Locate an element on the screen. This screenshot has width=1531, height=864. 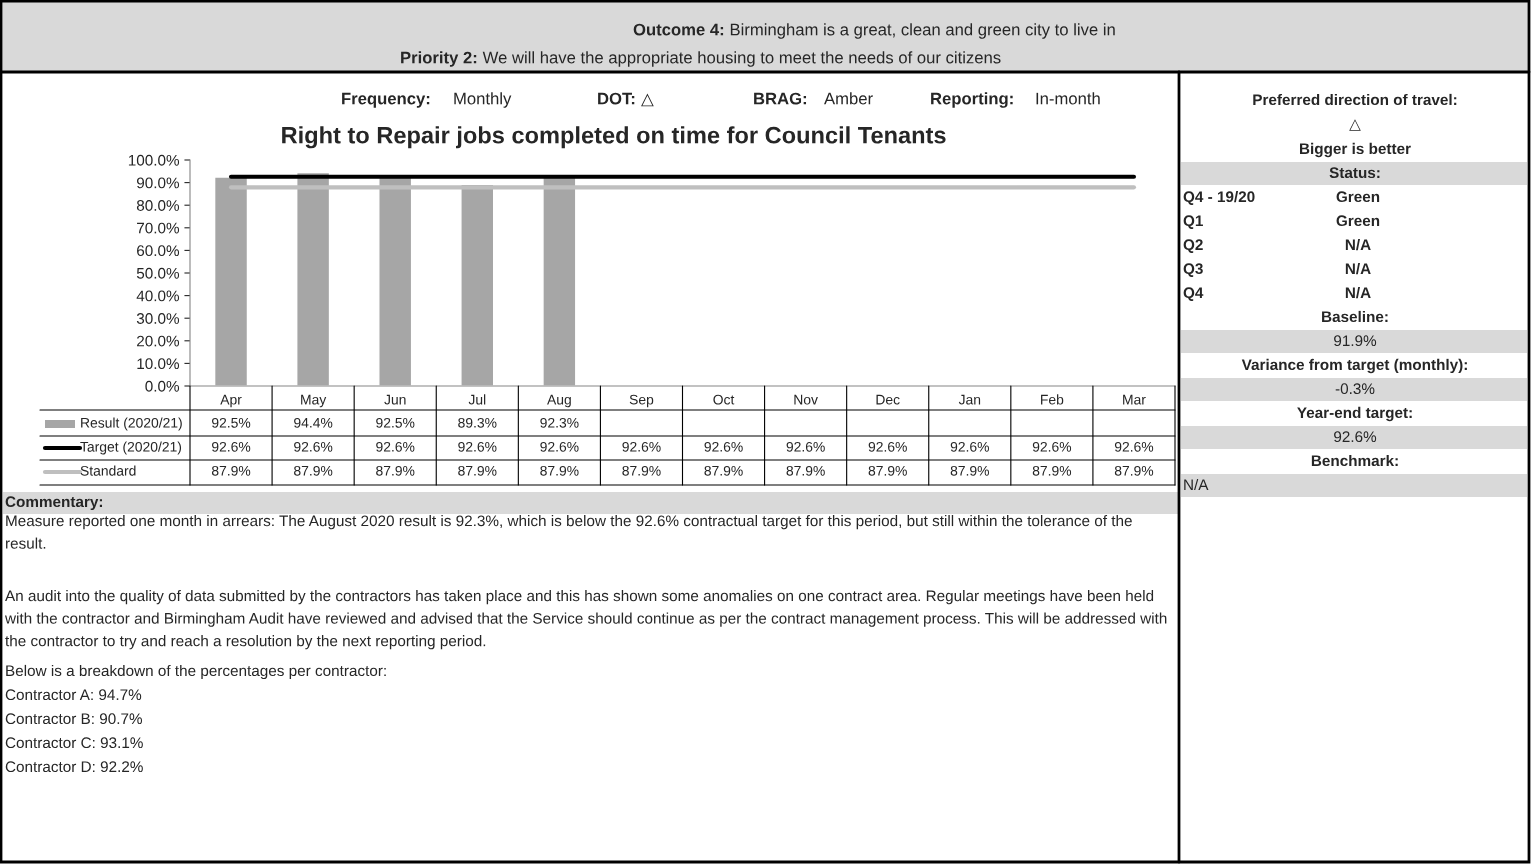
text: 92.6% is located at coordinates (1355, 437).